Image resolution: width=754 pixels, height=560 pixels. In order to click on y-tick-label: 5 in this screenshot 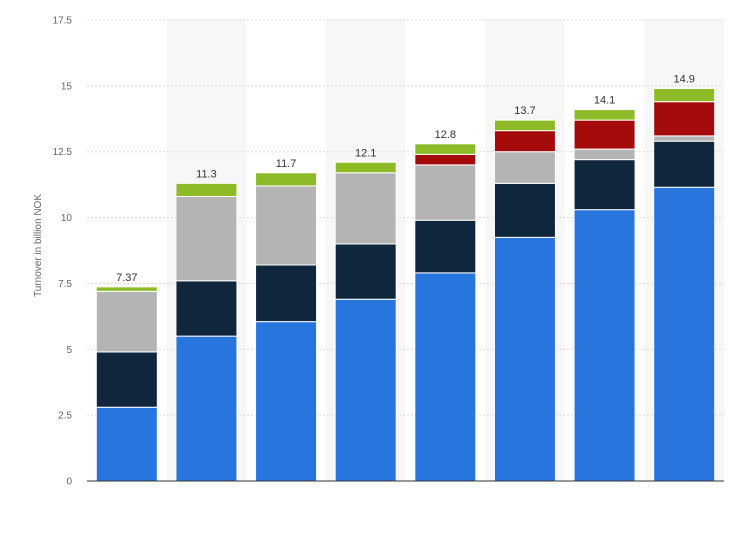, I will do `click(69, 350)`.